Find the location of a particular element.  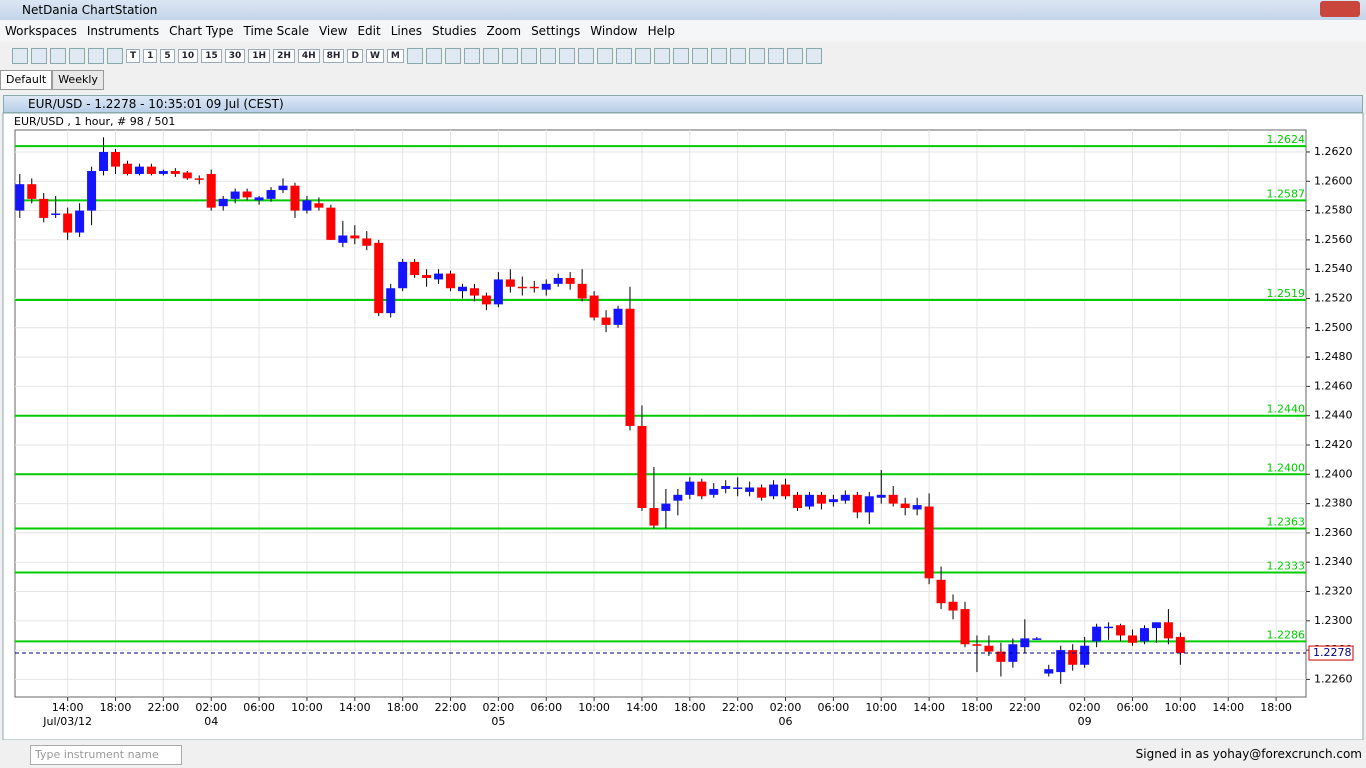

y-tick-label: 1.2340 is located at coordinates (1333, 561).